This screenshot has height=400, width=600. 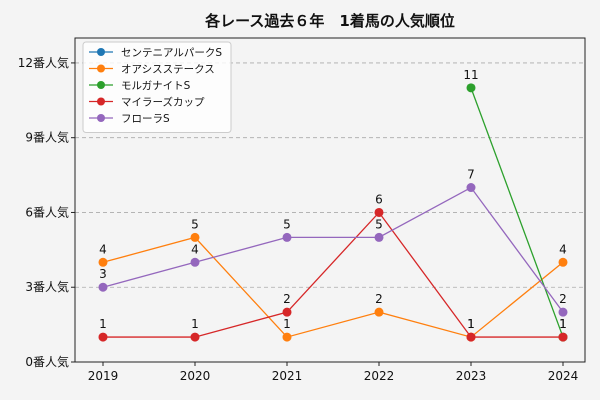 What do you see at coordinates (195, 376) in the screenshot?
I see `x-tick-label: 2020` at bounding box center [195, 376].